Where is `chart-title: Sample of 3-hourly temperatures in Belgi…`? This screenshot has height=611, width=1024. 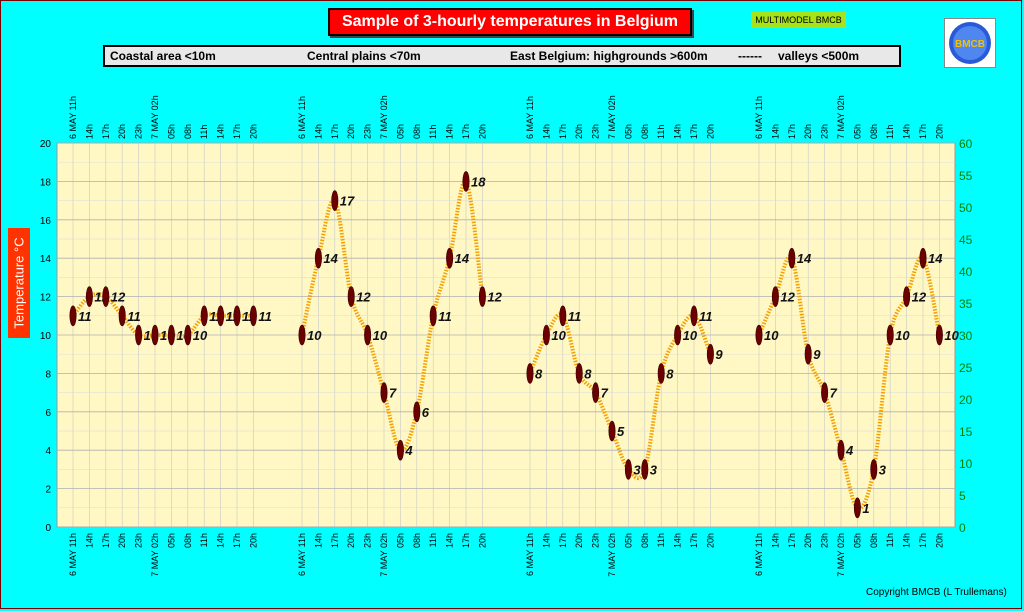
chart-title: Sample of 3-hourly temperatures in Belgi… is located at coordinates (510, 22).